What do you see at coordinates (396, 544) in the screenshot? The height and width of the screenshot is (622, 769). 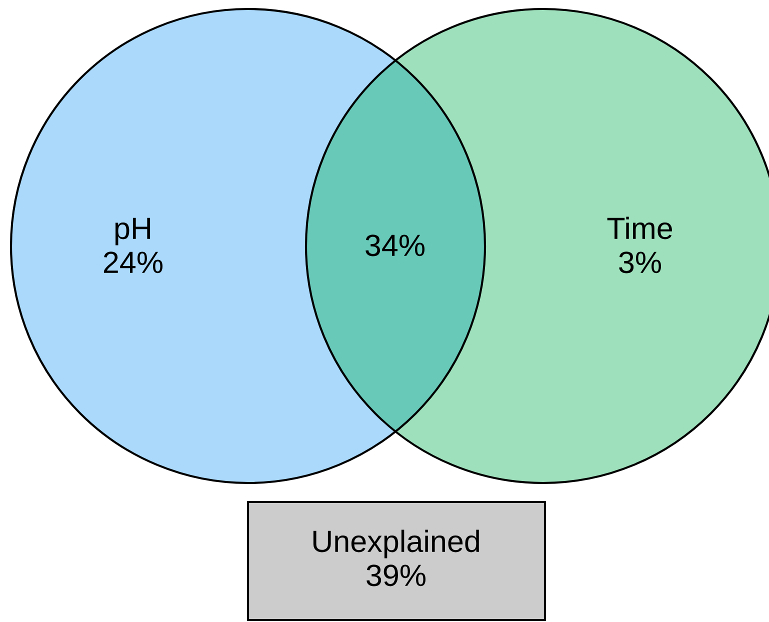 I see `category-label: Unexplained` at bounding box center [396, 544].